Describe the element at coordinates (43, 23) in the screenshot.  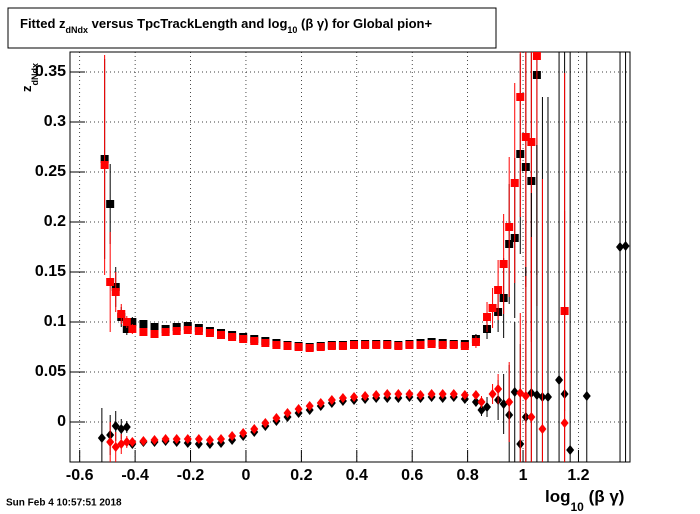
I see `title-part: Fitted z` at that location.